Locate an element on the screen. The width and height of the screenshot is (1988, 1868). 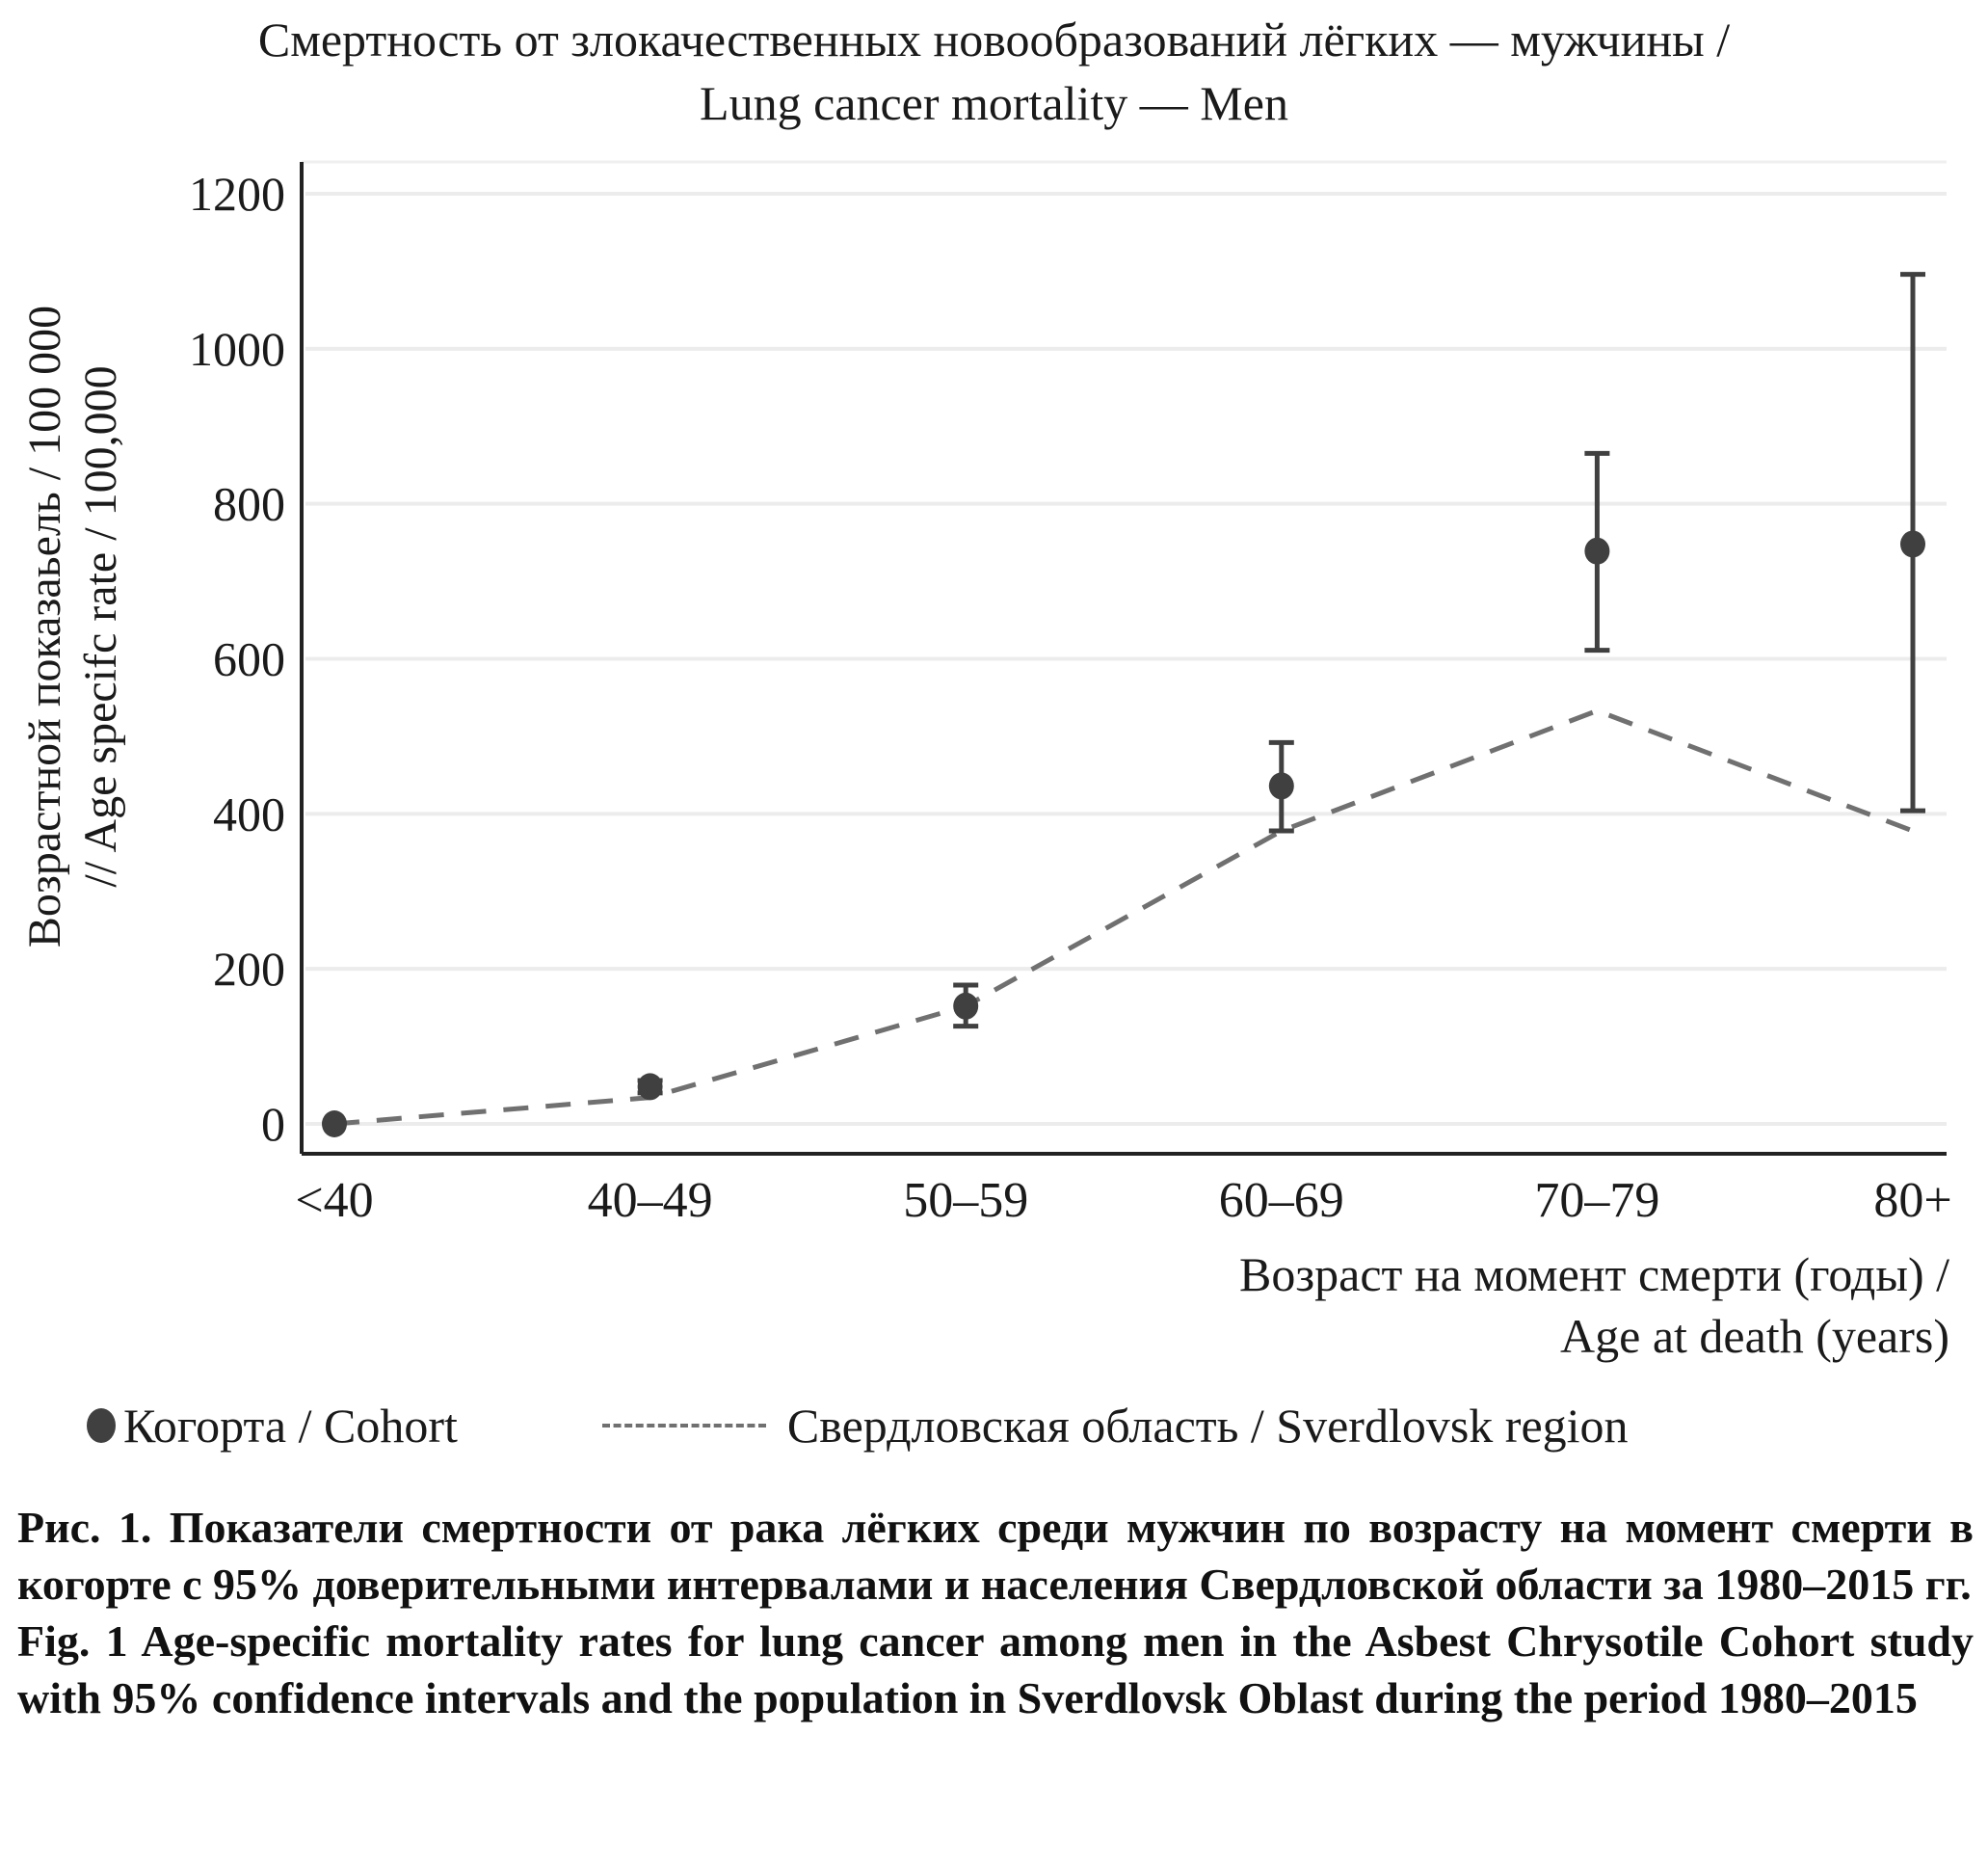
x-axis-label-line-1: Возраст на момент смерти (годы) / is located at coordinates (1594, 1274).